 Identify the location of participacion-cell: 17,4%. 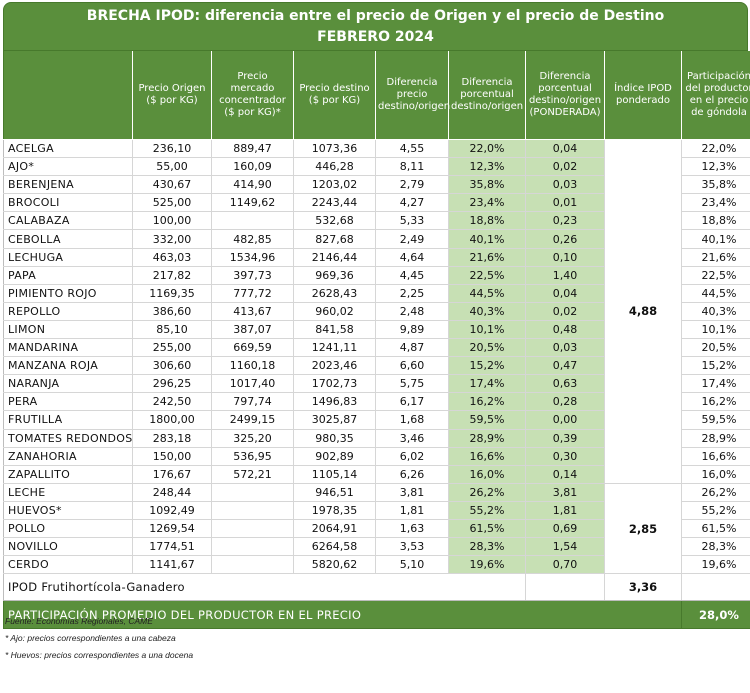
(715, 384).